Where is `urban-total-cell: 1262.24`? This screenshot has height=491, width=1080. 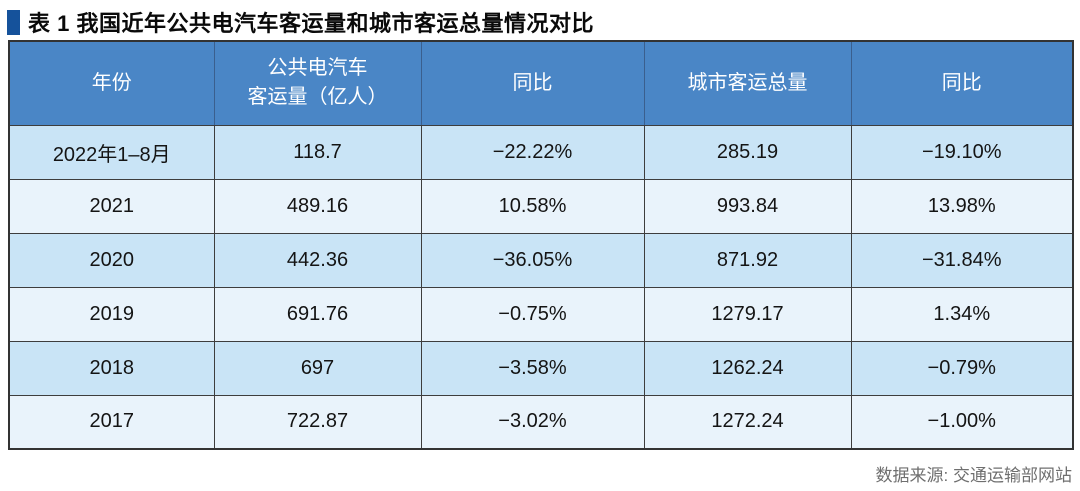
urban-total-cell: 1262.24 is located at coordinates (747, 368).